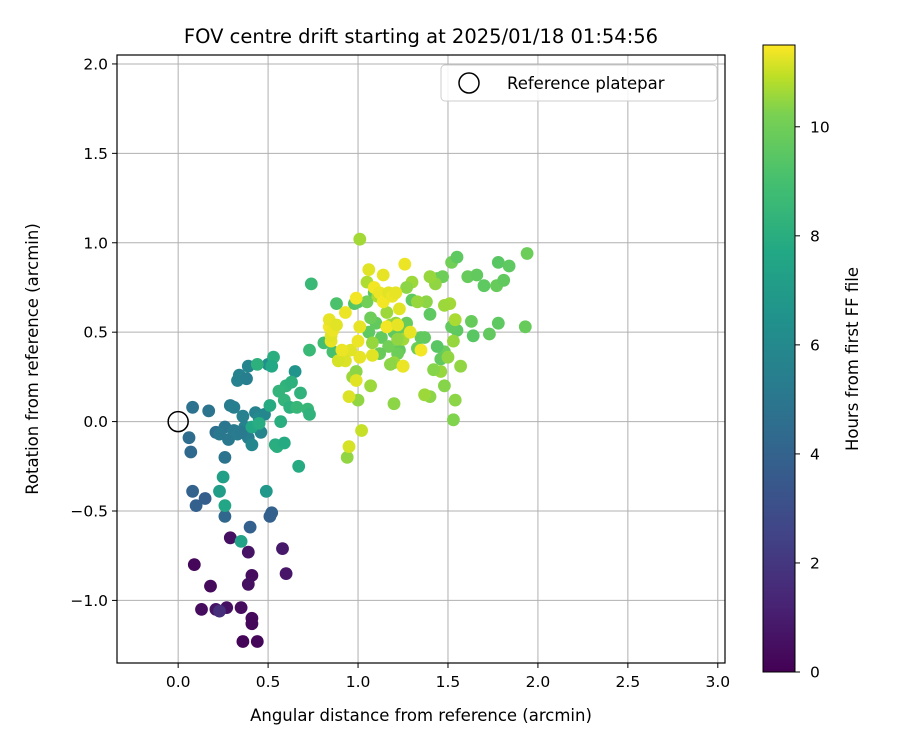 The image size is (900, 750). I want to click on x-tick-label: 3.0, so click(717, 682).